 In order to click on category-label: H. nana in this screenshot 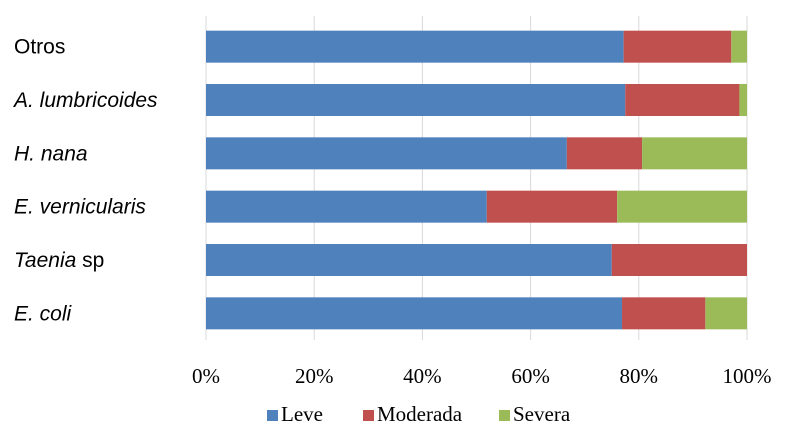, I will do `click(51, 153)`.